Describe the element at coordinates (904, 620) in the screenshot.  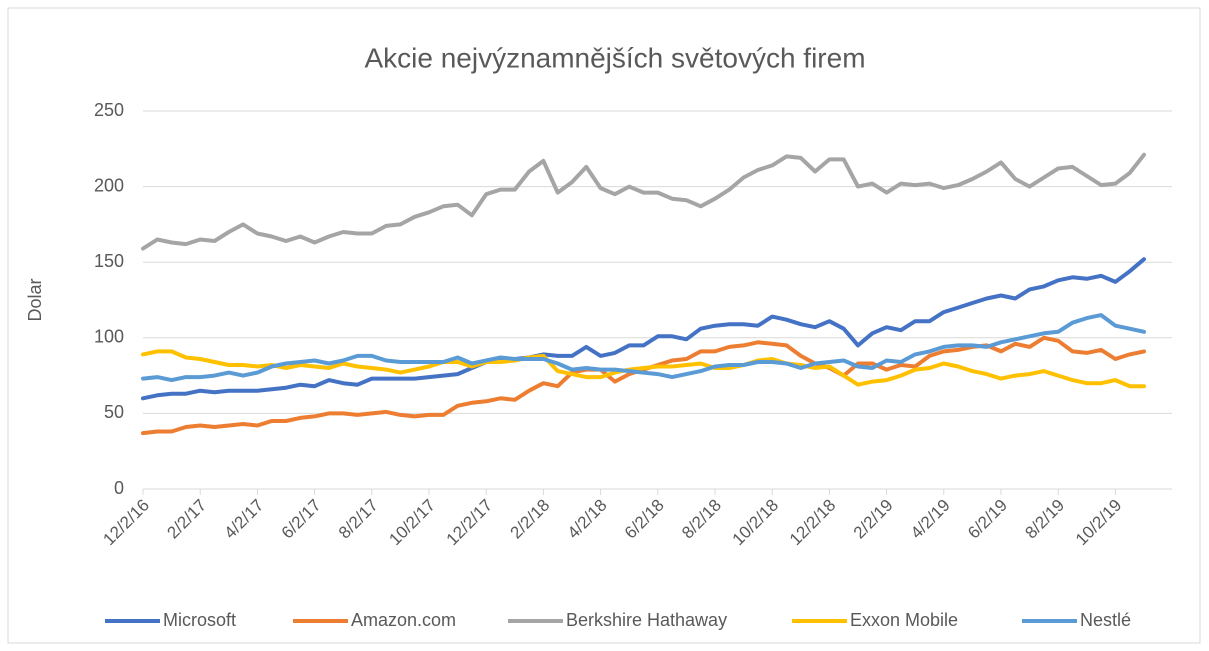
I see `legend-label: Exxon Mobile` at that location.